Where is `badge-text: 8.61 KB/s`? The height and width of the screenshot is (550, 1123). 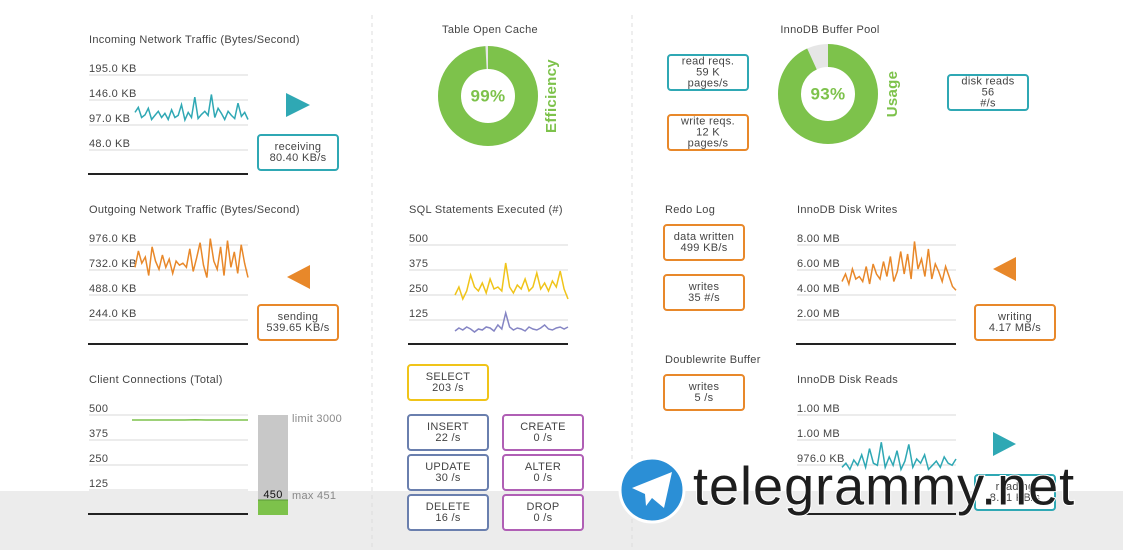 badge-text: 8.61 KB/s is located at coordinates (1015, 498).